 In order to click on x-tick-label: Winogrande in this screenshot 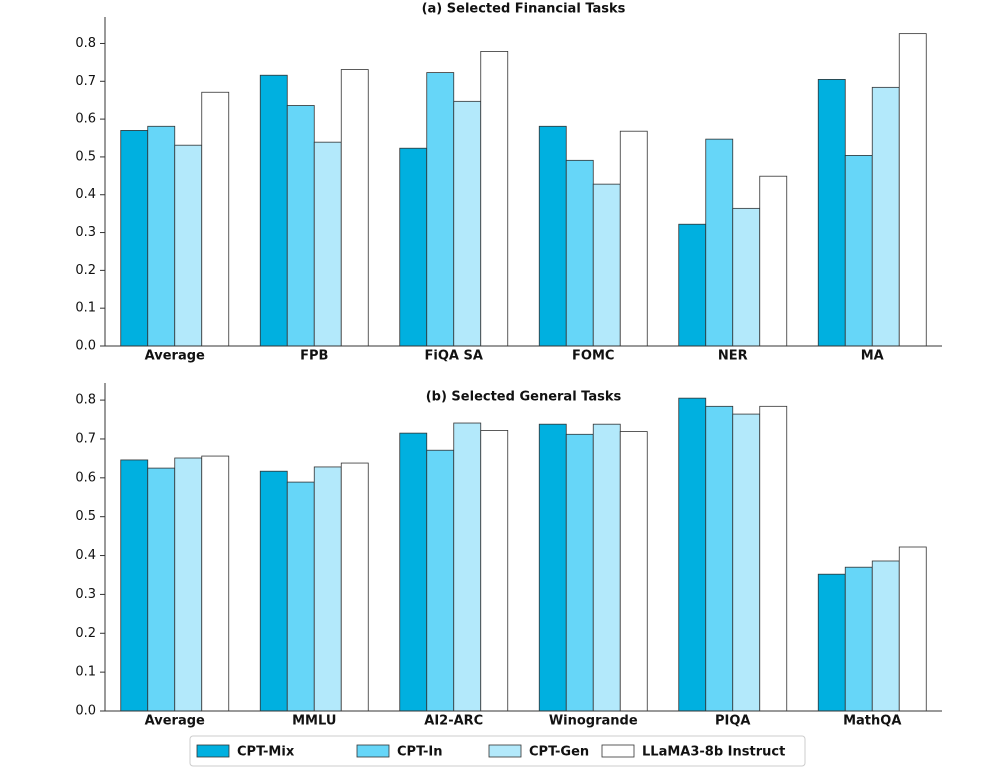, I will do `click(593, 721)`.